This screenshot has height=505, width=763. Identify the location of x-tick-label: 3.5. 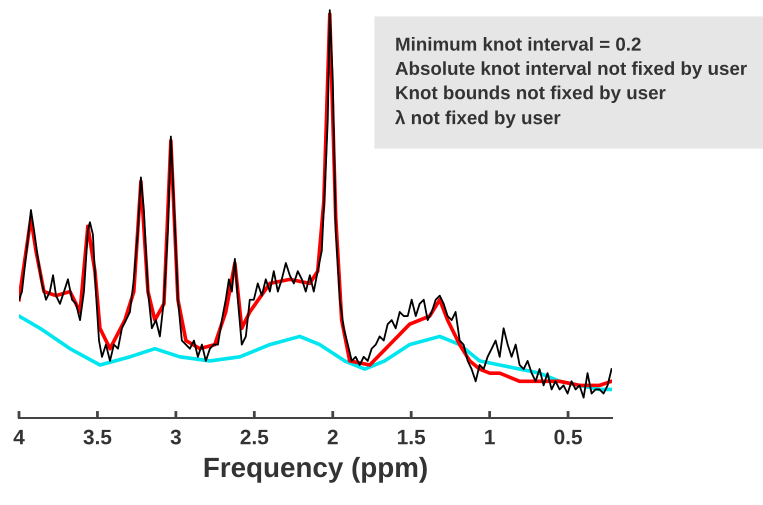
(97, 437).